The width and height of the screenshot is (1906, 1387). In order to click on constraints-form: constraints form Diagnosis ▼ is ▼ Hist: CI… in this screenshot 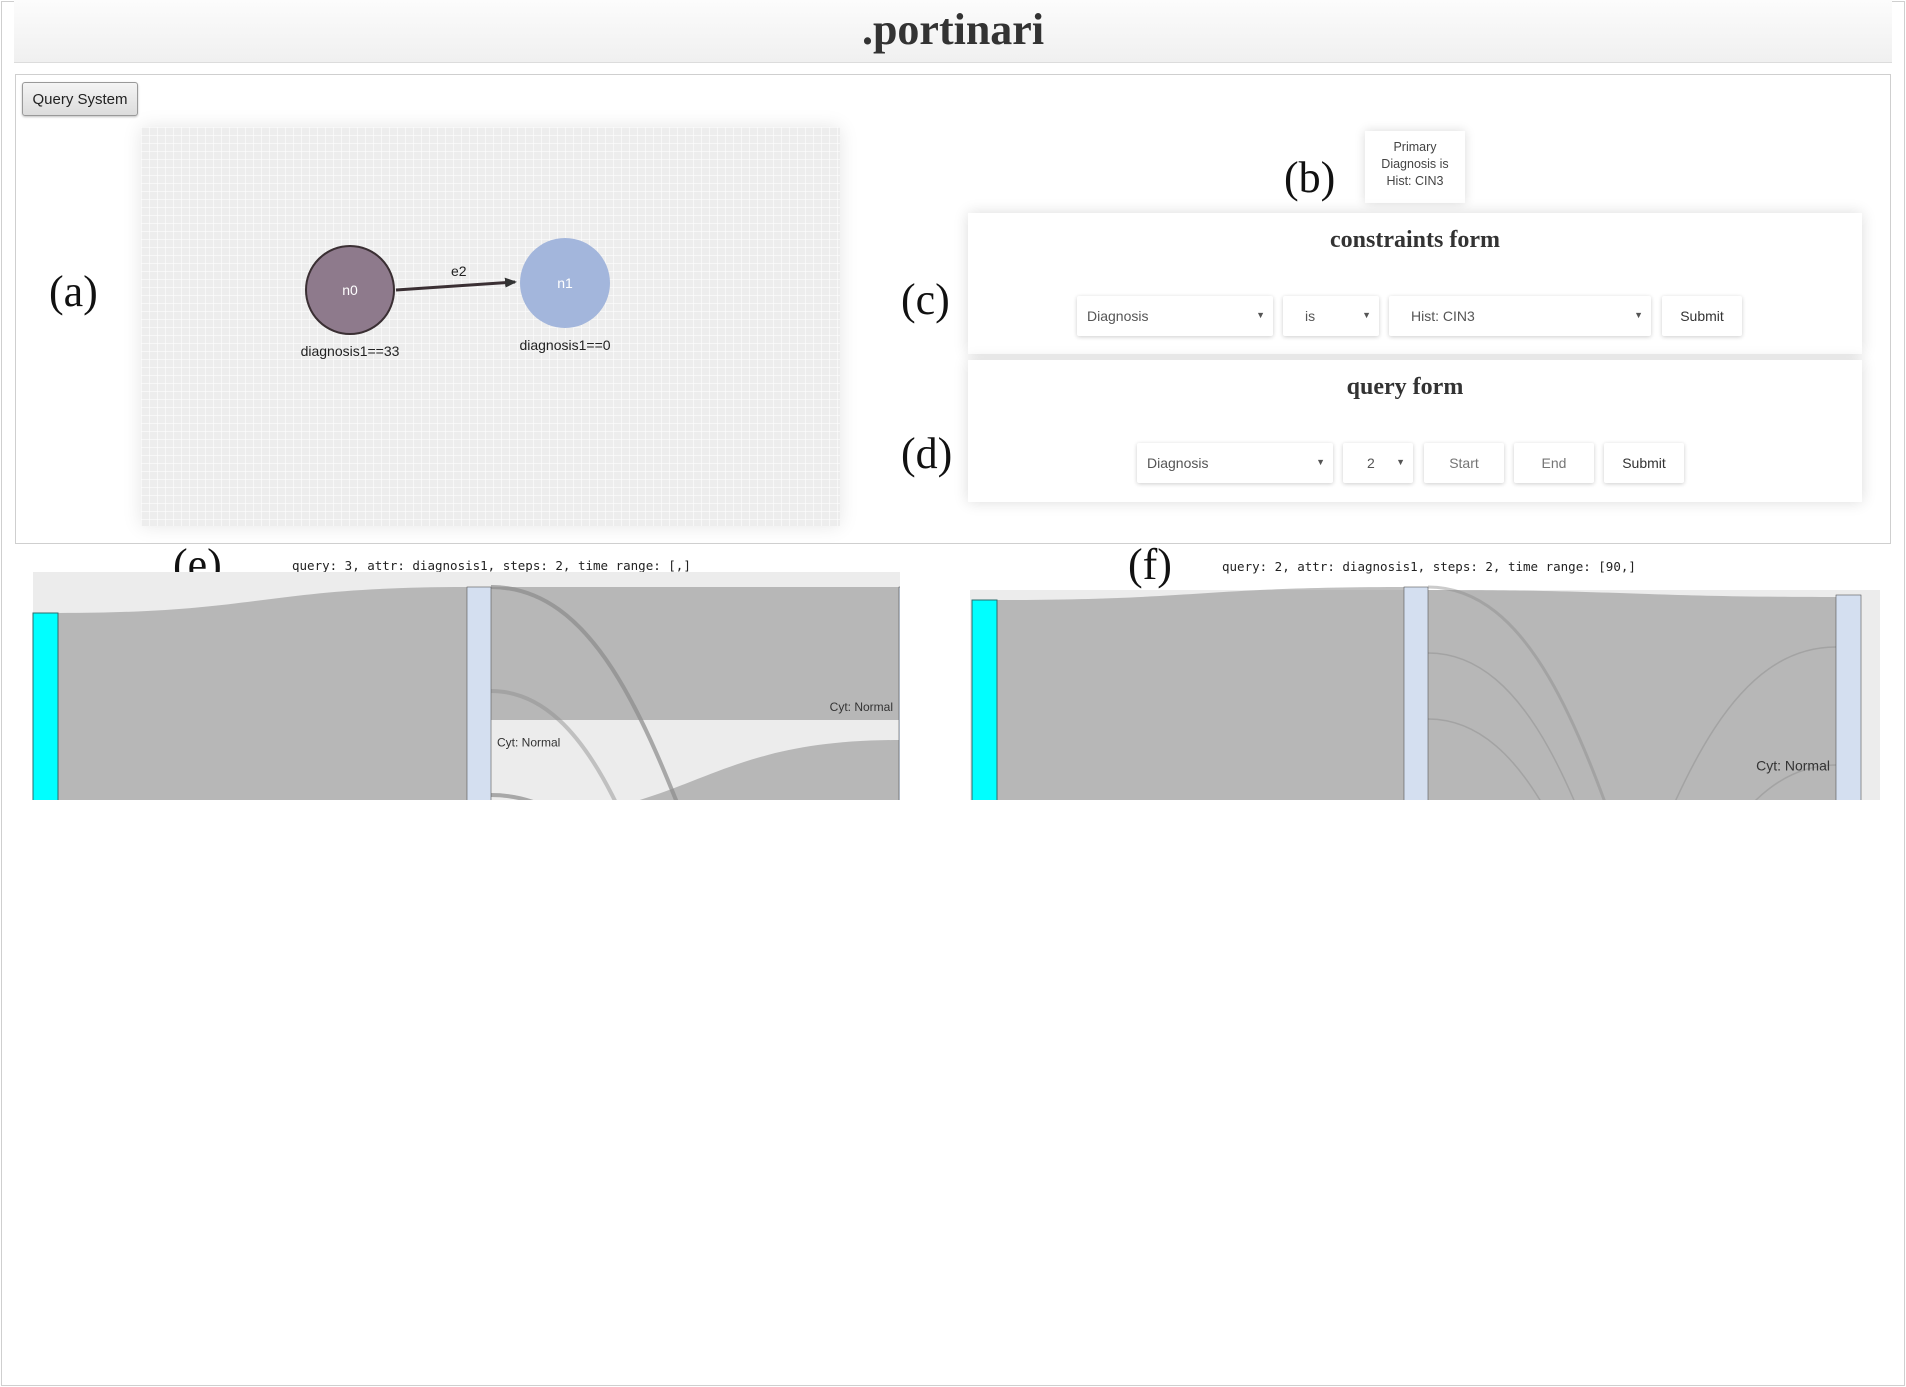, I will do `click(1415, 283)`.